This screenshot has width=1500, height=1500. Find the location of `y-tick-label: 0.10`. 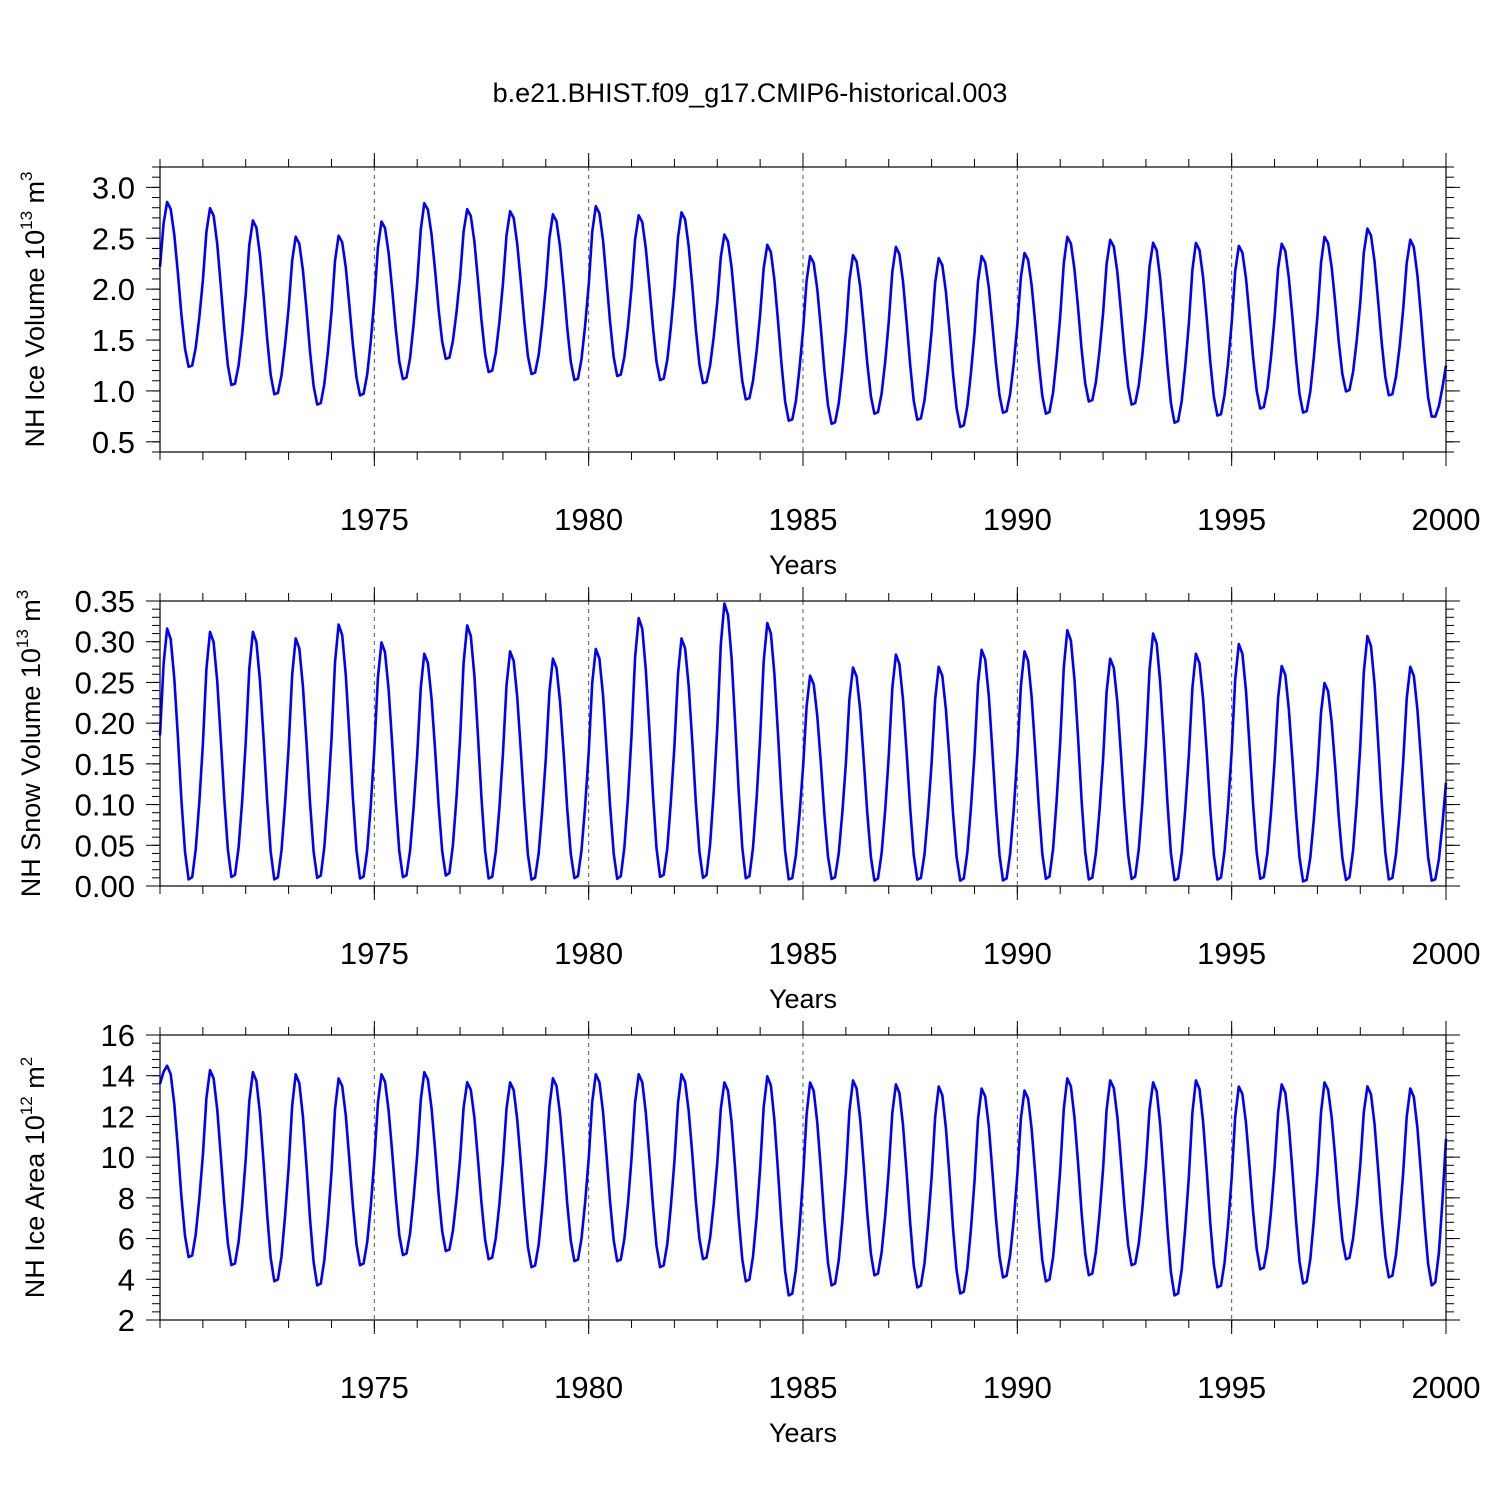

y-tick-label: 0.10 is located at coordinates (105, 805).